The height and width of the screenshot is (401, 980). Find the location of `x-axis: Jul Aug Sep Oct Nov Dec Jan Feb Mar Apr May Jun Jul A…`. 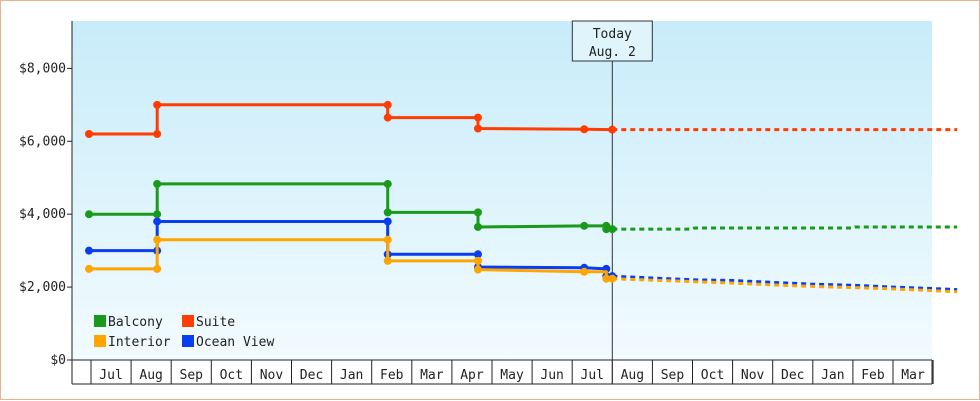

x-axis: Jul Aug Sep Oct Nov Dec Jan Feb Mar Apr May Jun Jul A… is located at coordinates (502, 372).